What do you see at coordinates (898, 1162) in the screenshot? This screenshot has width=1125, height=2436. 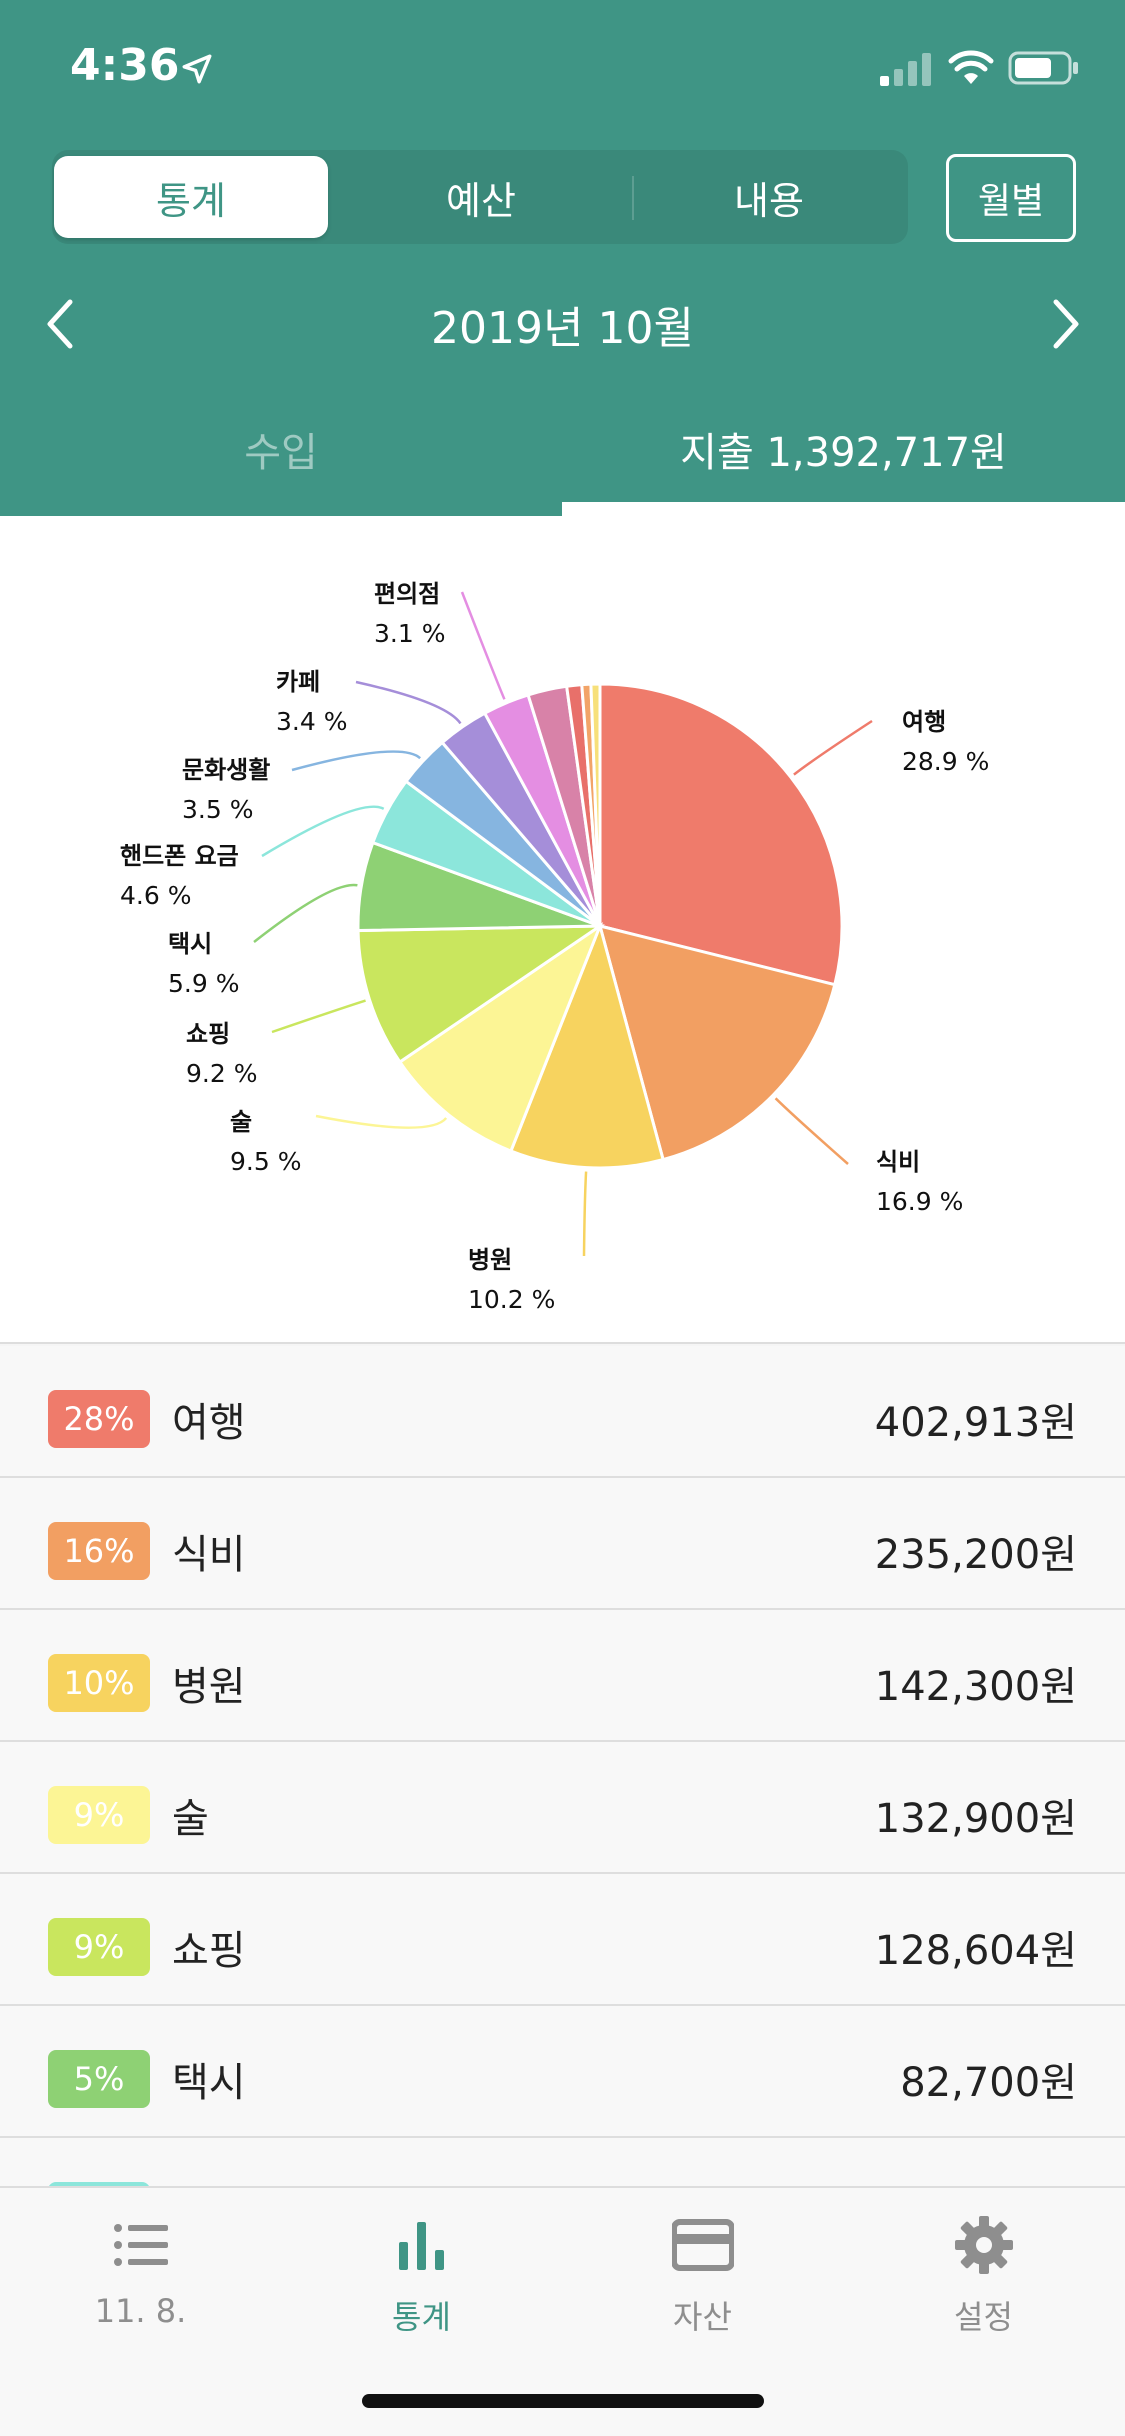 I see `label-name-food: 식비` at bounding box center [898, 1162].